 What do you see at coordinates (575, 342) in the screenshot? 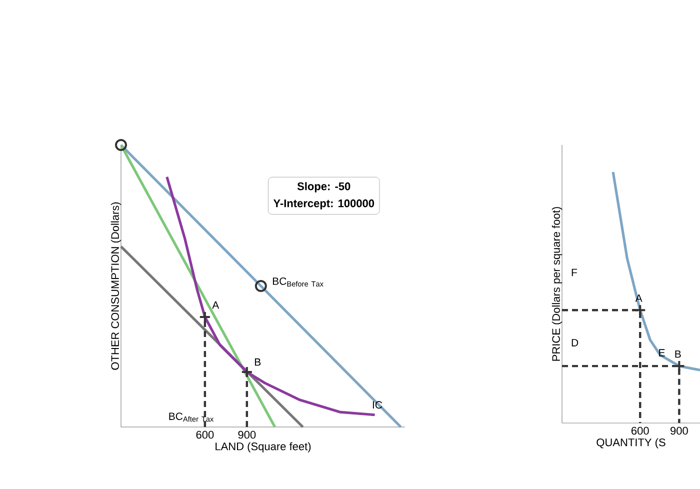
I see `annotation: D` at bounding box center [575, 342].